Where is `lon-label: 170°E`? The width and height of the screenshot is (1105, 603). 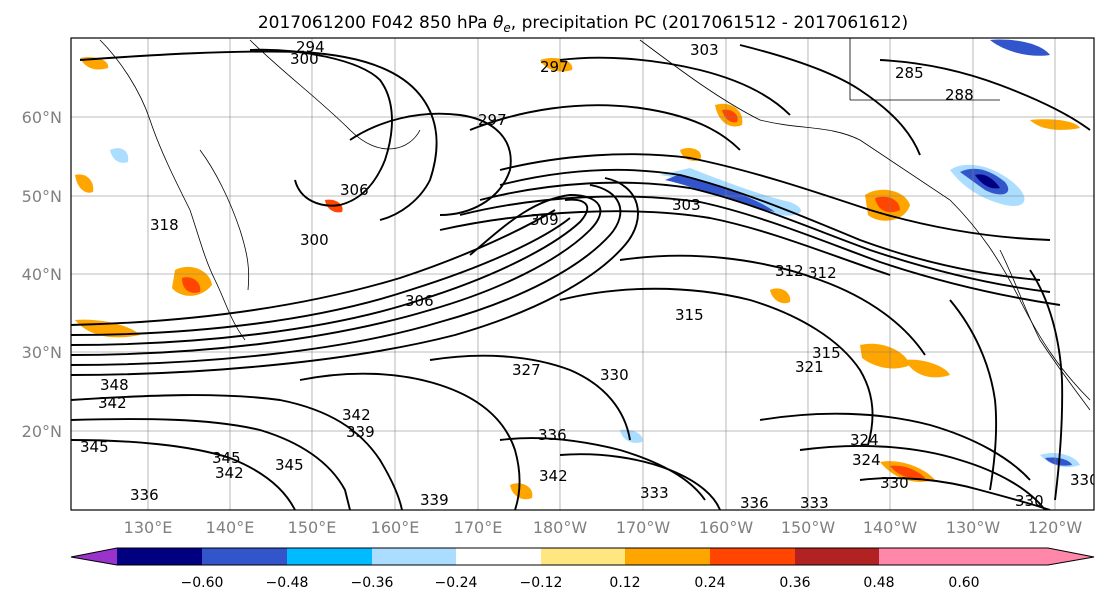 lon-label: 170°E is located at coordinates (478, 527).